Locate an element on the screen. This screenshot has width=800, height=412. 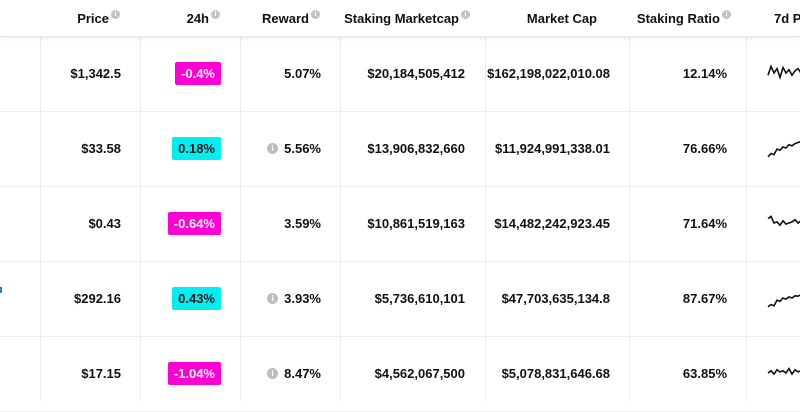
reward-cell: i 5.56% is located at coordinates (280, 148).